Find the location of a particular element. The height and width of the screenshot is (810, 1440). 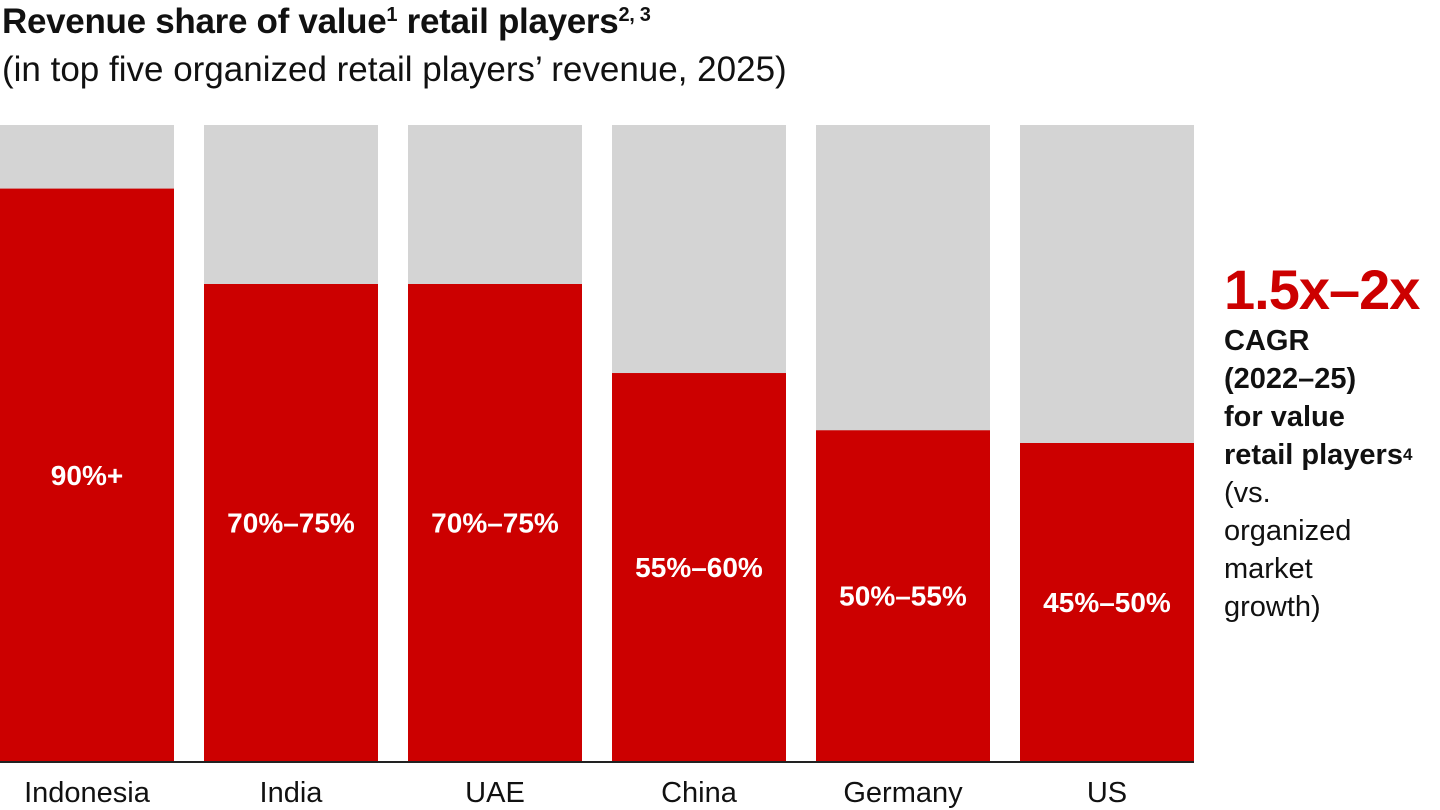

data-label: 55%–60% is located at coordinates (699, 567).